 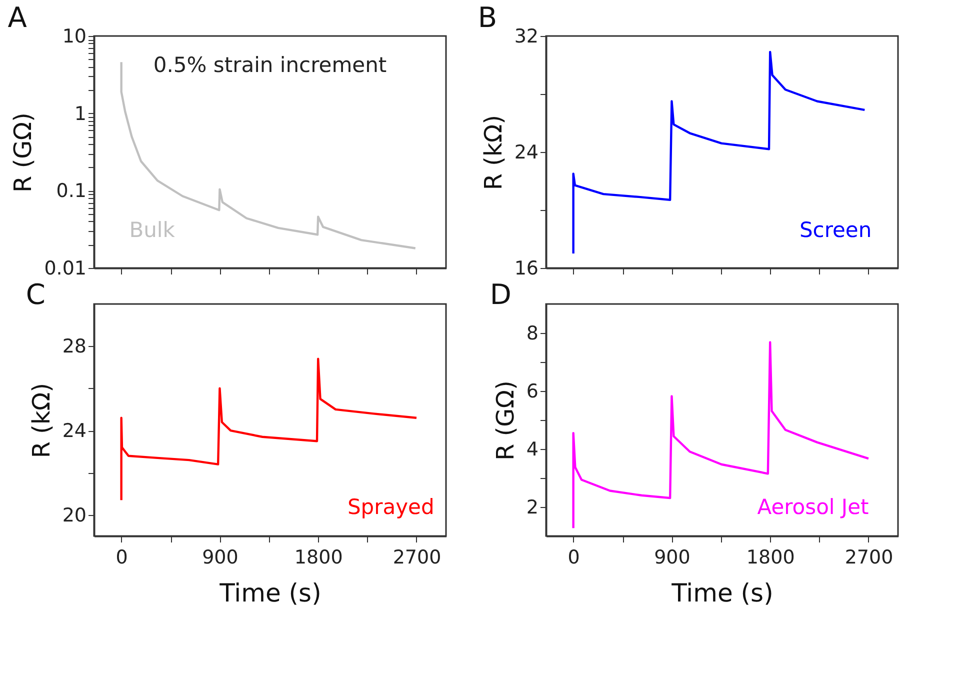 What do you see at coordinates (532, 449) in the screenshot?
I see `y-tick-label: 4` at bounding box center [532, 449].